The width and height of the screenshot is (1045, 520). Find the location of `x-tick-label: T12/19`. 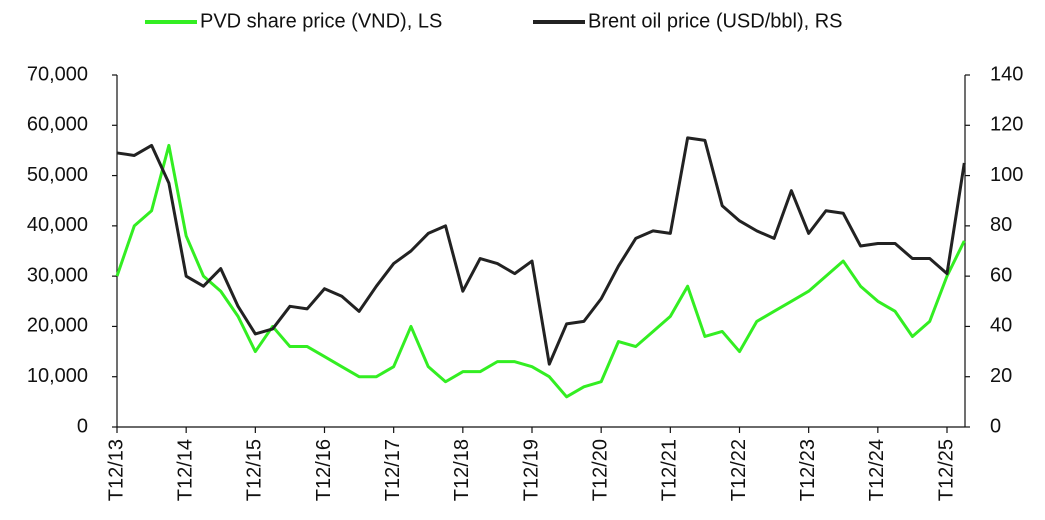

x-tick-label: T12/19 is located at coordinates (531, 470).